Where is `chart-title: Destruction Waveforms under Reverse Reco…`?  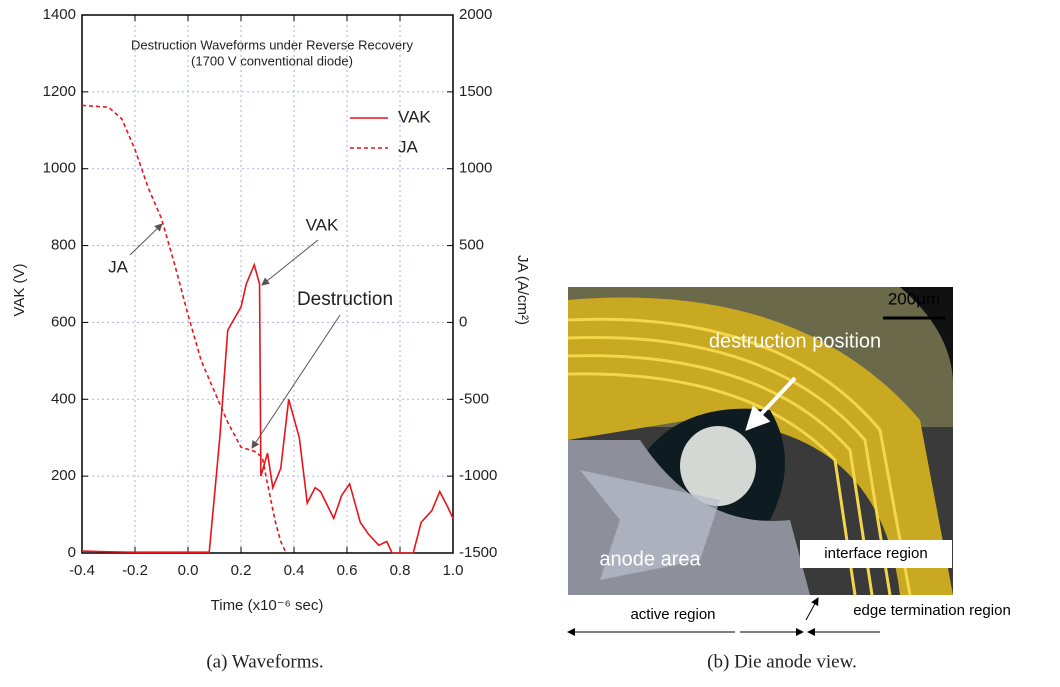 chart-title: Destruction Waveforms under Reverse Reco… is located at coordinates (272, 44).